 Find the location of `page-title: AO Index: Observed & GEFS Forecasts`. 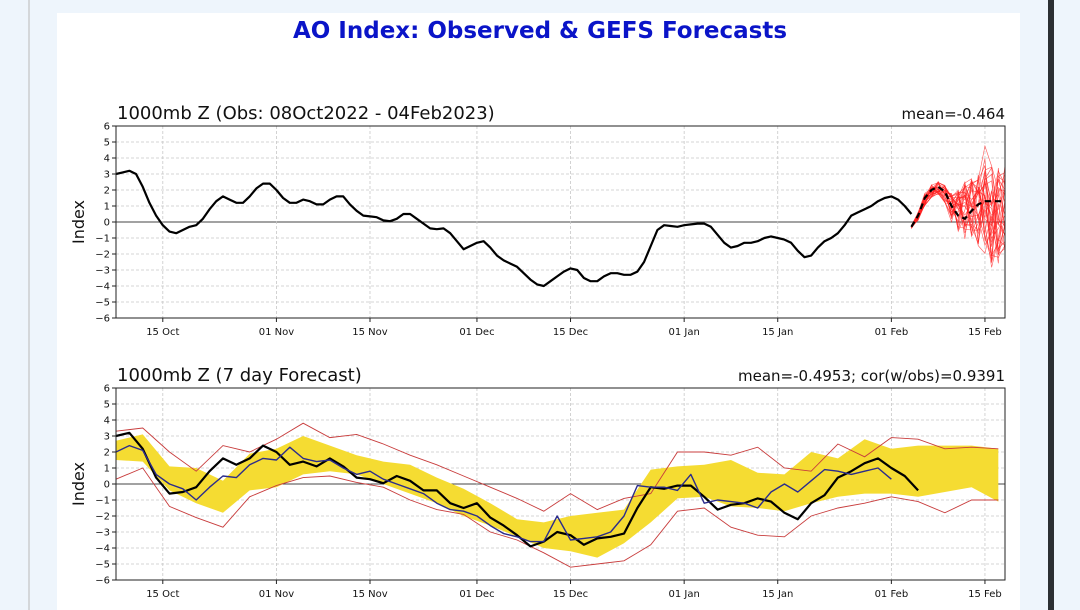

page-title: AO Index: Observed & GEFS Forecasts is located at coordinates (540, 31).